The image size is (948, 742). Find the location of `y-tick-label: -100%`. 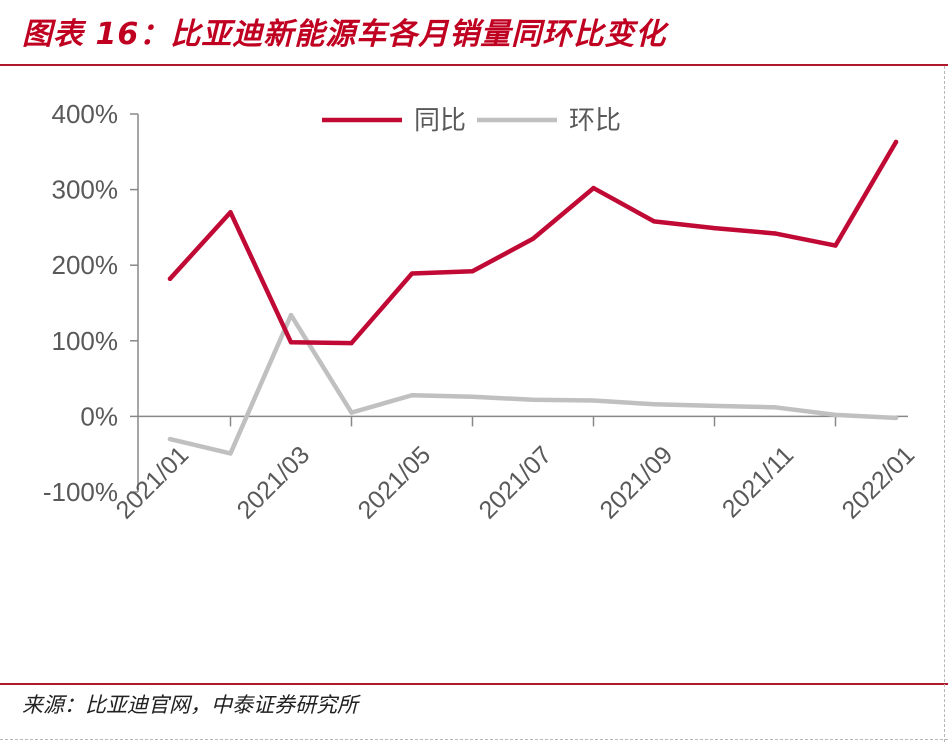

y-tick-label: -100% is located at coordinates (80, 492).